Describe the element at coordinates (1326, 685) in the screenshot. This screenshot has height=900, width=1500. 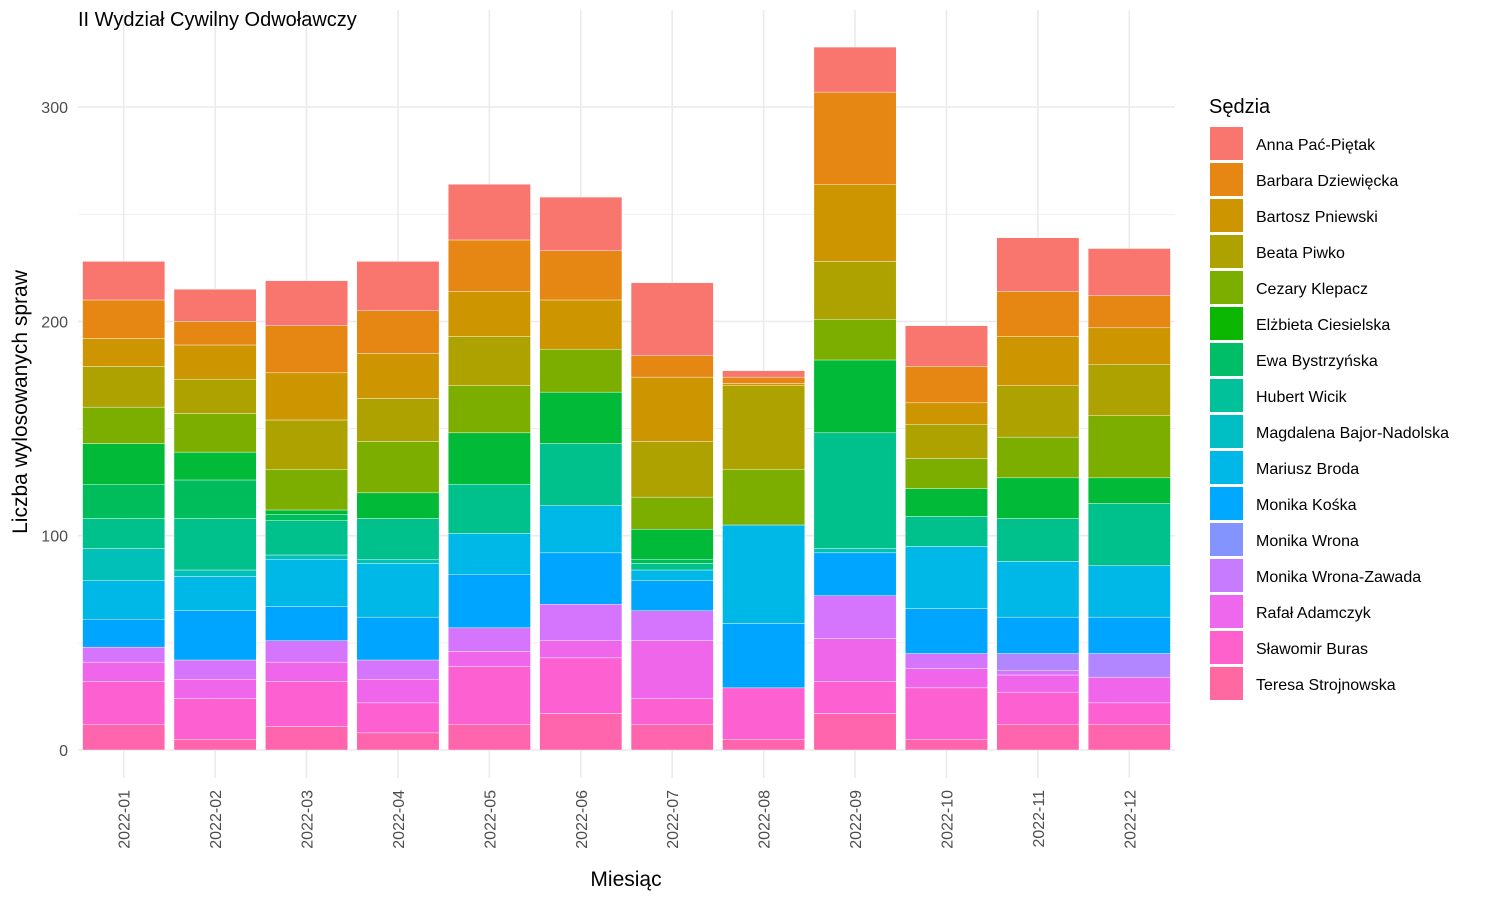
I see `legend-label: Teresa Strojnowska` at that location.